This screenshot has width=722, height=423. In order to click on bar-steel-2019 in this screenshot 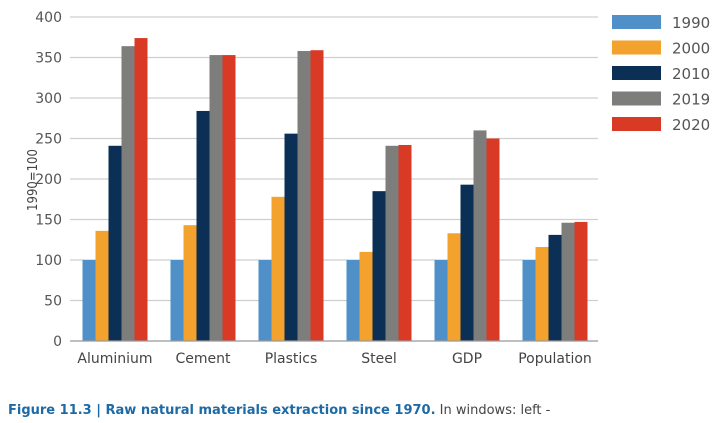, I will do `click(392, 243)`.